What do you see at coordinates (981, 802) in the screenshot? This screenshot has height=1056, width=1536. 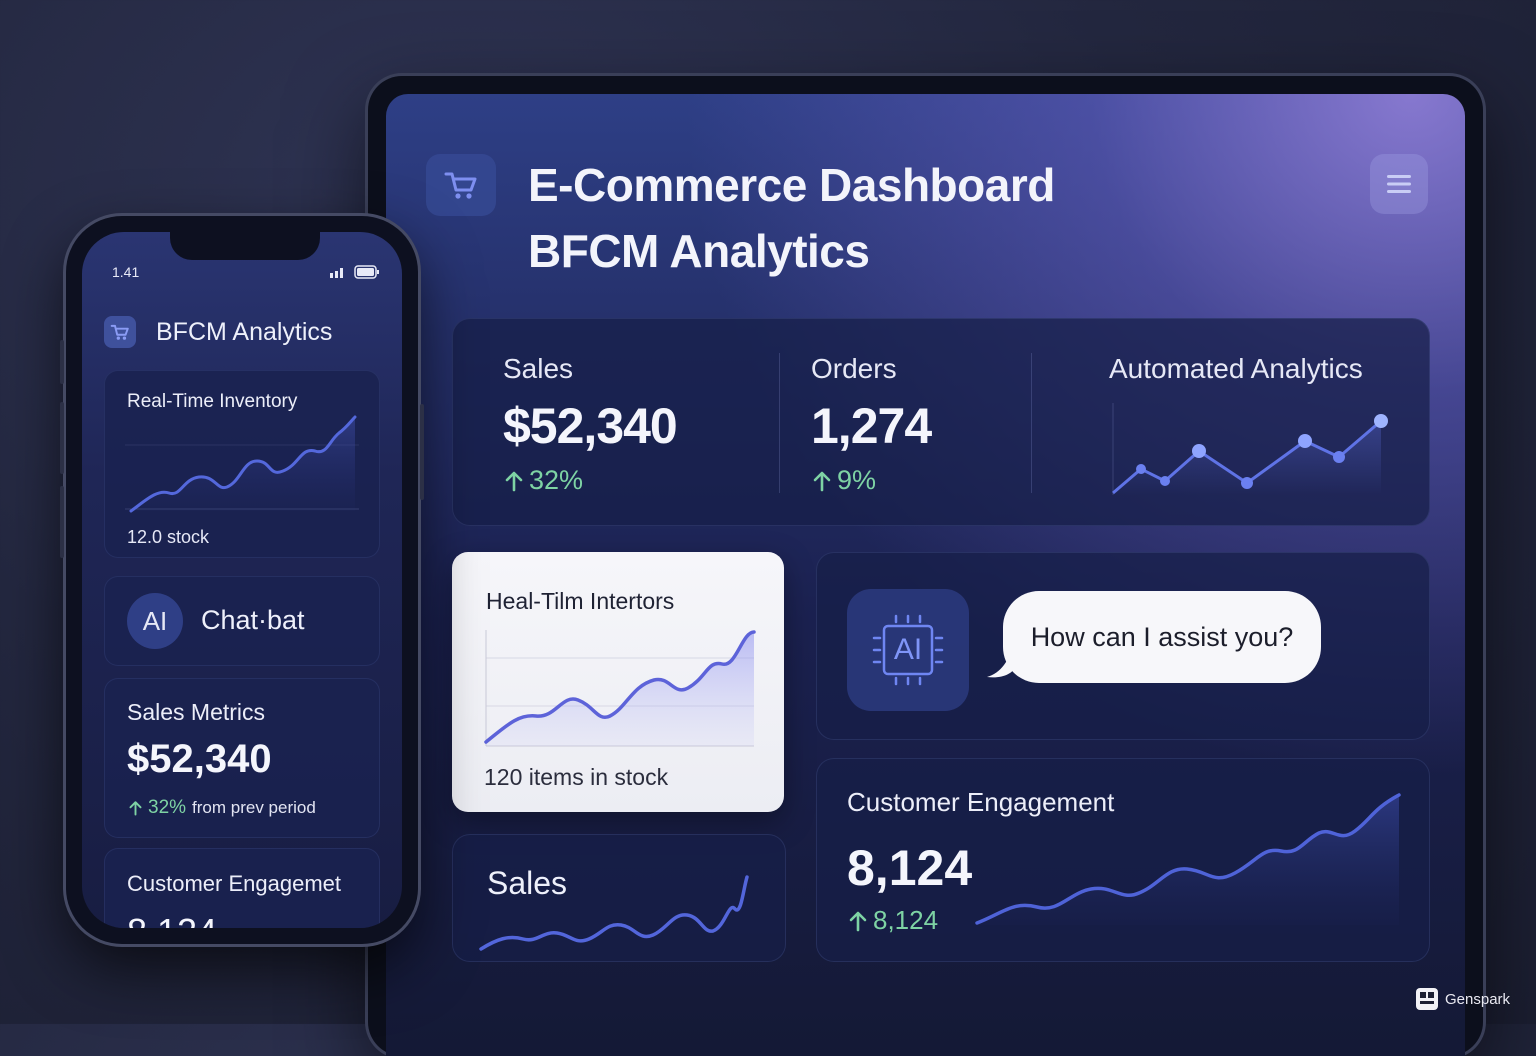 I see `engagement-title: Customer Engagement` at bounding box center [981, 802].